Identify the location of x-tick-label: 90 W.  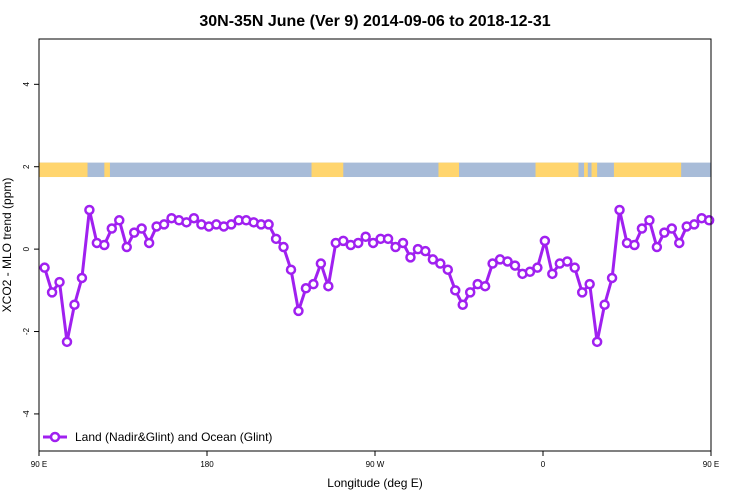
(375, 464).